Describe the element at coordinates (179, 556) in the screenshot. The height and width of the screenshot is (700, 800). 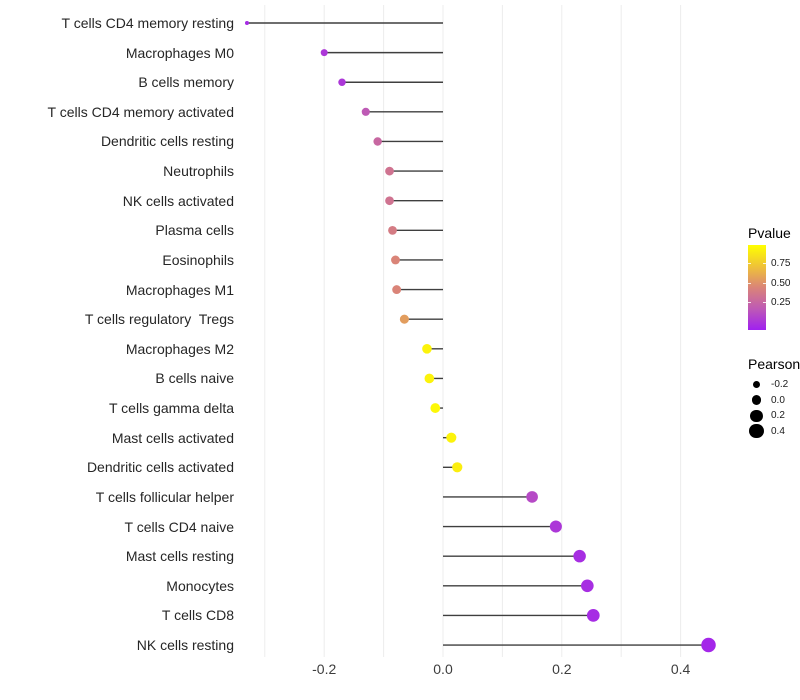
I see `y-axis-label: Mast cells resting` at that location.